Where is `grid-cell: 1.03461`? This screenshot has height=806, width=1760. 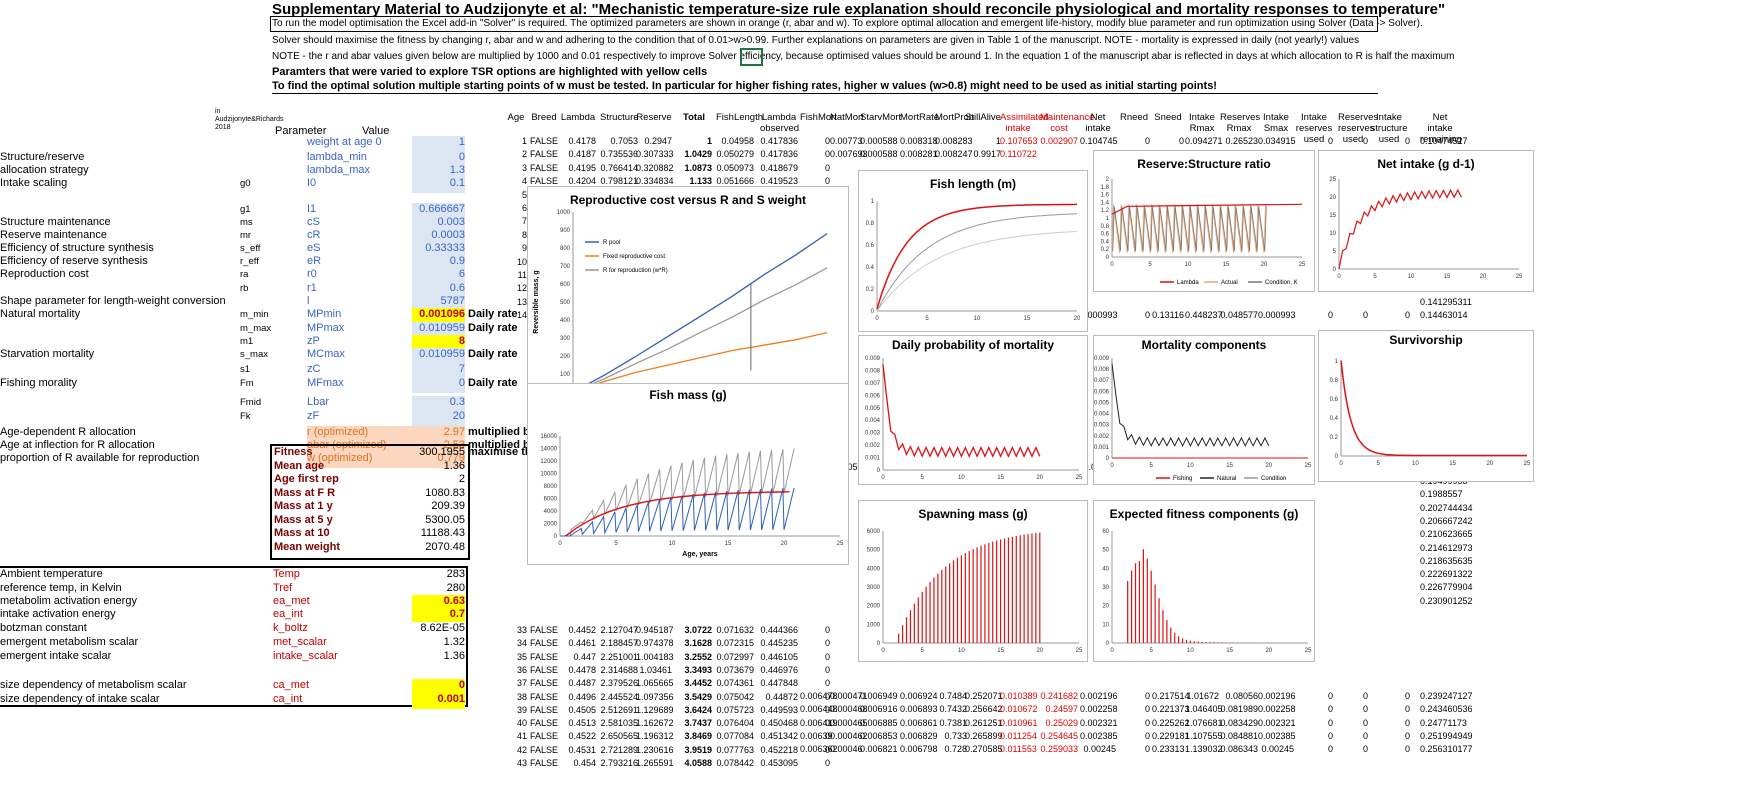
grid-cell: 1.03461 is located at coordinates (655, 669).